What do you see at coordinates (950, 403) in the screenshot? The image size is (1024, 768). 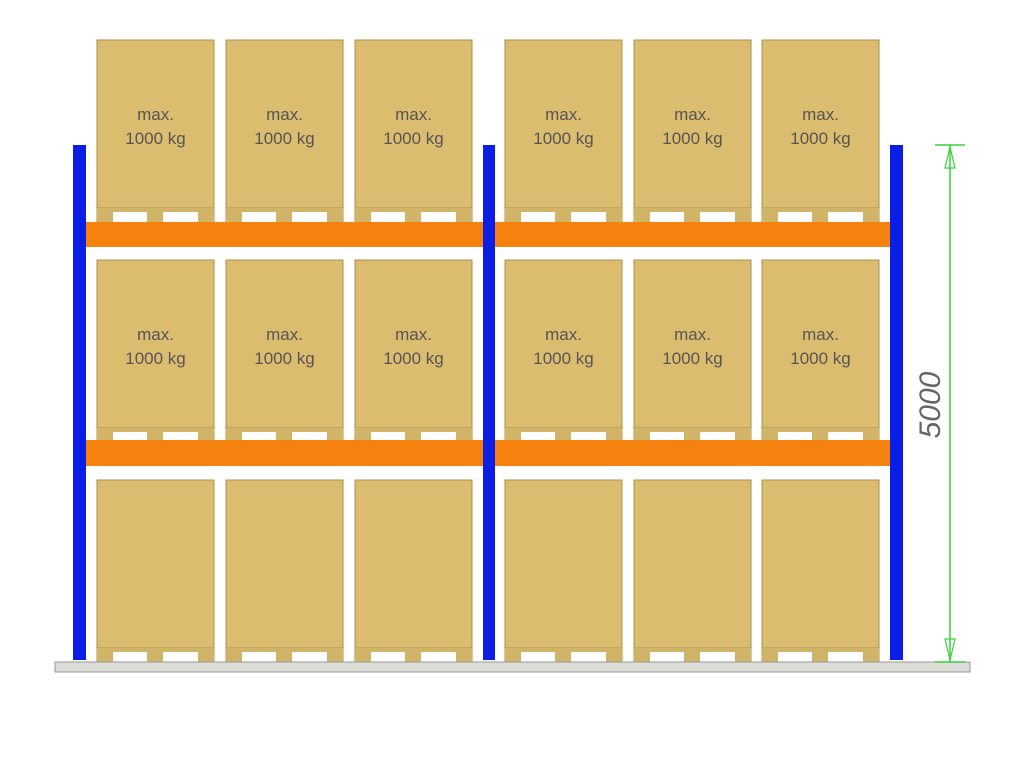 I see `dimension-arrows` at bounding box center [950, 403].